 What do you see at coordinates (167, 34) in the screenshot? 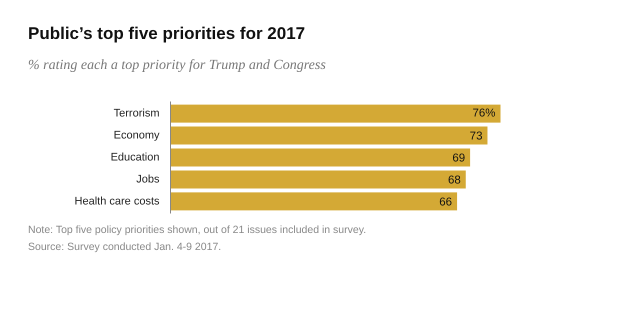
I see `chart-title: Public’s top five priorities for 2017` at bounding box center [167, 34].